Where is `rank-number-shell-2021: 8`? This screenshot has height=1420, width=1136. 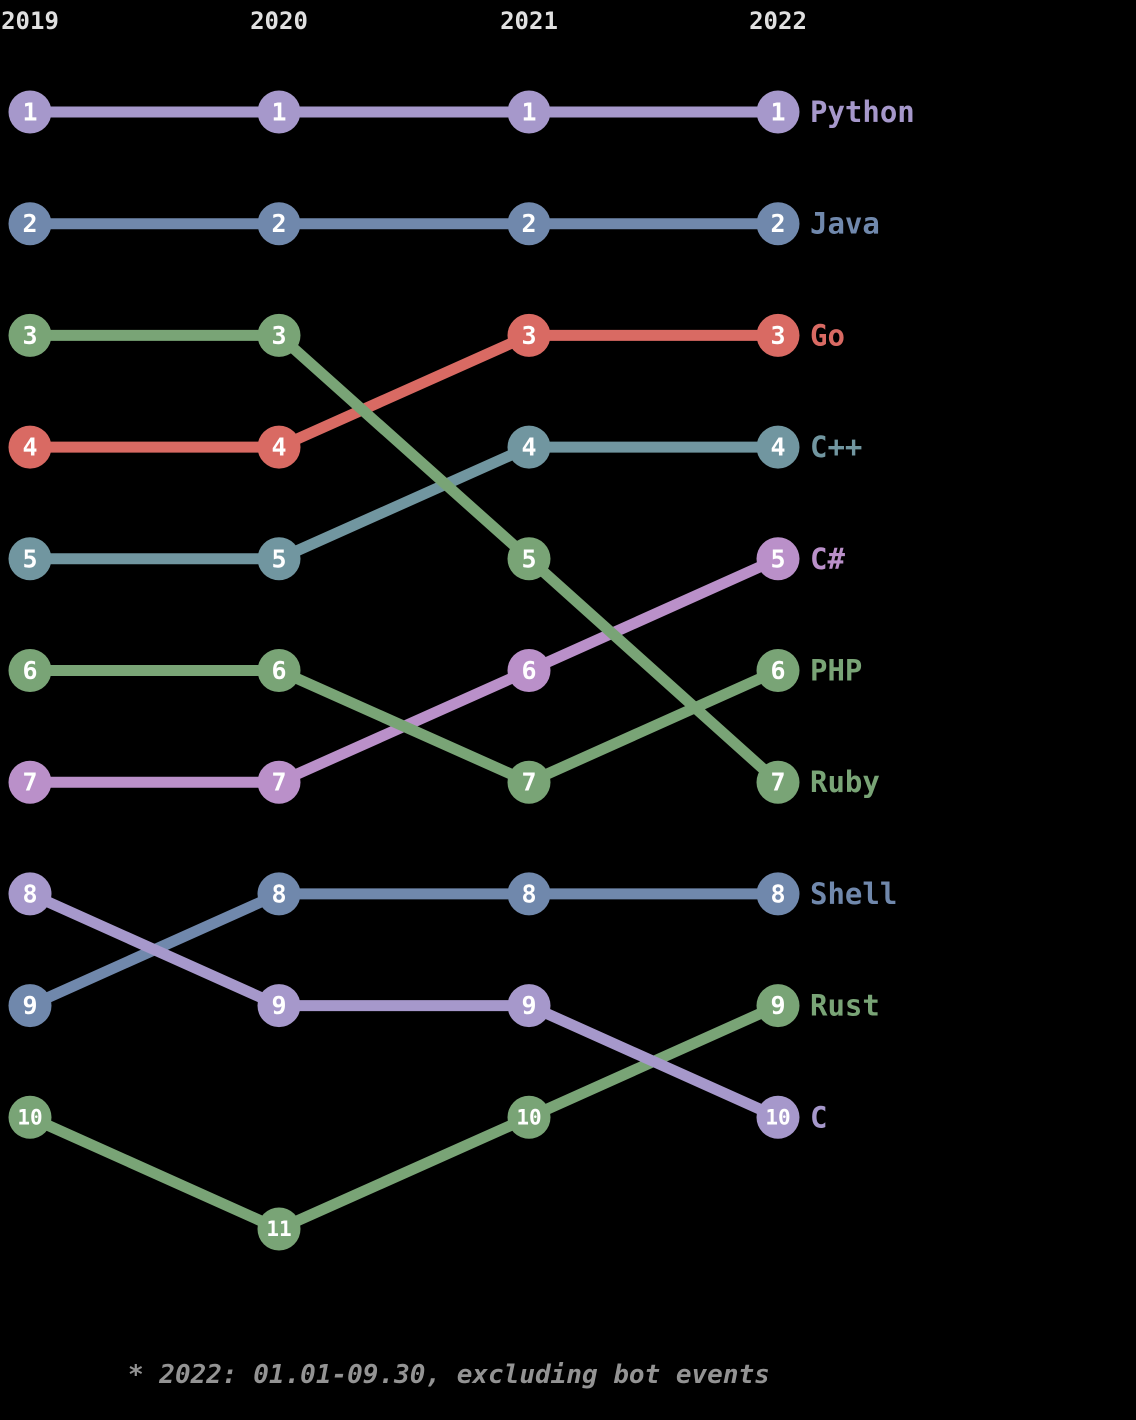
rank-number-shell-2021: 8 is located at coordinates (528, 893).